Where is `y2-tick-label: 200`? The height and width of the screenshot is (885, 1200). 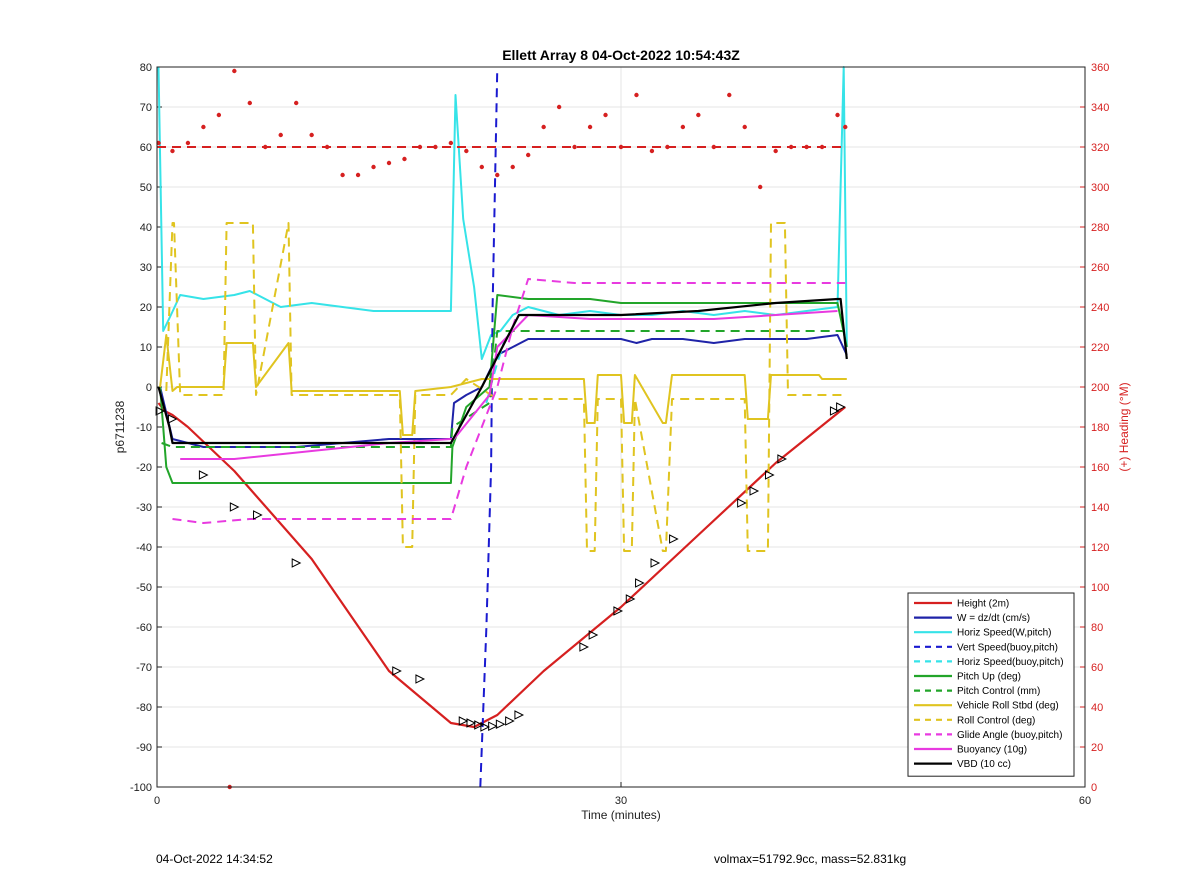
y2-tick-label: 200 is located at coordinates (1100, 388).